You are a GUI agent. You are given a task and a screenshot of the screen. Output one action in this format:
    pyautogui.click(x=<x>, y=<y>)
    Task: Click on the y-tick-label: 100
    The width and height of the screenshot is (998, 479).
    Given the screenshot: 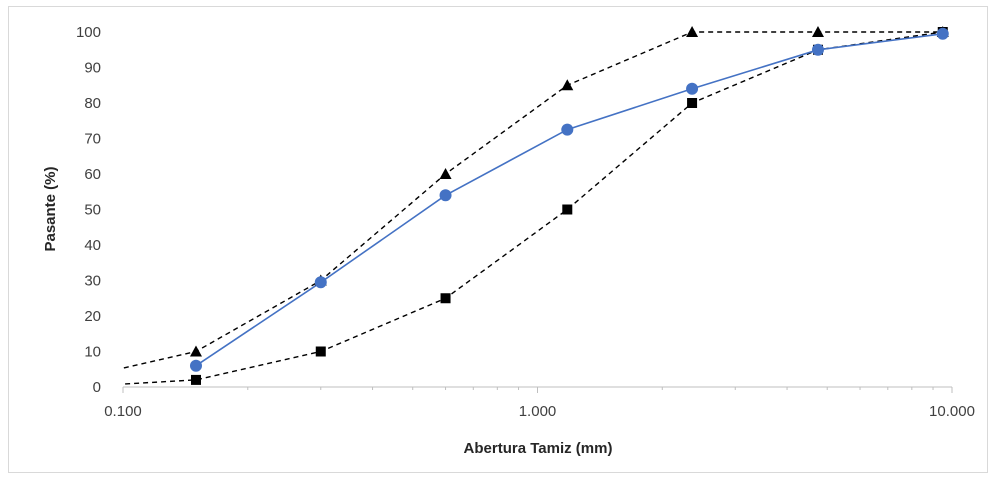 What is the action you would take?
    pyautogui.click(x=88, y=32)
    